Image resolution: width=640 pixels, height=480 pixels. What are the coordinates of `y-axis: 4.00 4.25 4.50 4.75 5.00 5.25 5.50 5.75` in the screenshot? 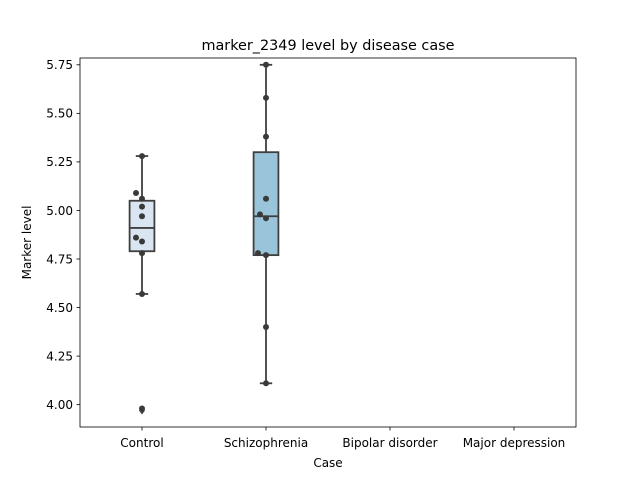 It's located at (63, 235).